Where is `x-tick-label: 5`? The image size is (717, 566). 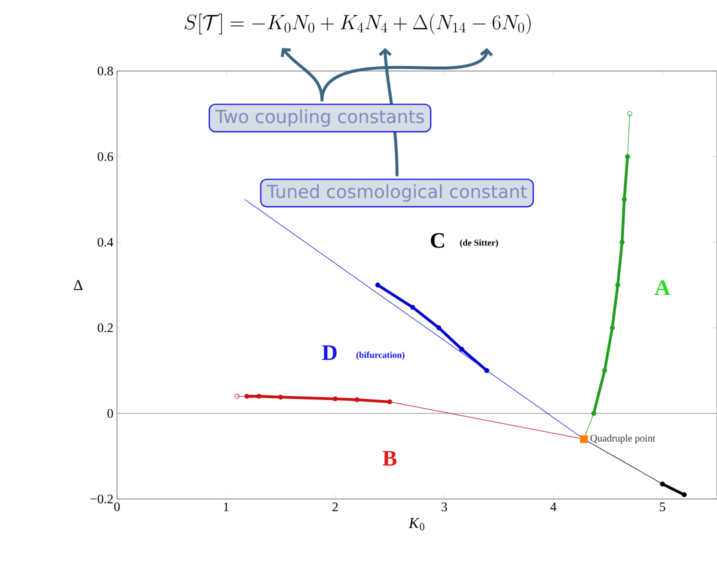 x-tick-label: 5 is located at coordinates (663, 507).